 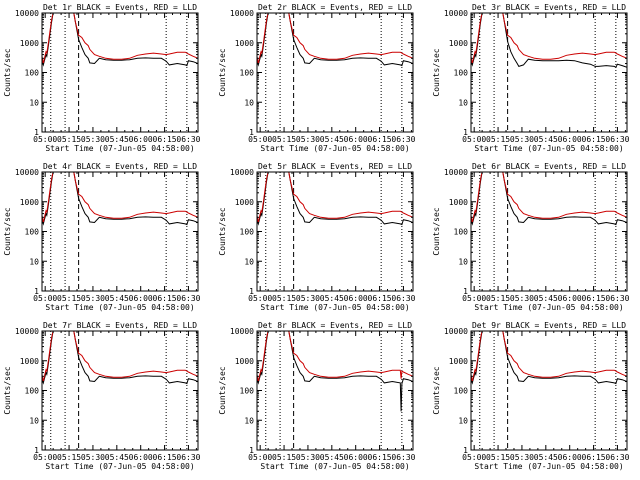 I want to click on panel-title: Det 3r BLACK = Events, RED = LLD, so click(x=549, y=7).